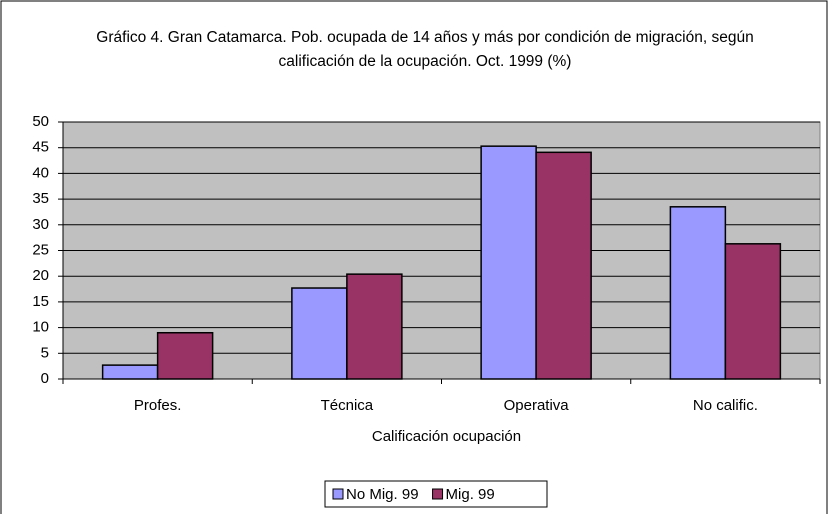  What do you see at coordinates (40, 301) in the screenshot?
I see `y-tick-label: 15` at bounding box center [40, 301].